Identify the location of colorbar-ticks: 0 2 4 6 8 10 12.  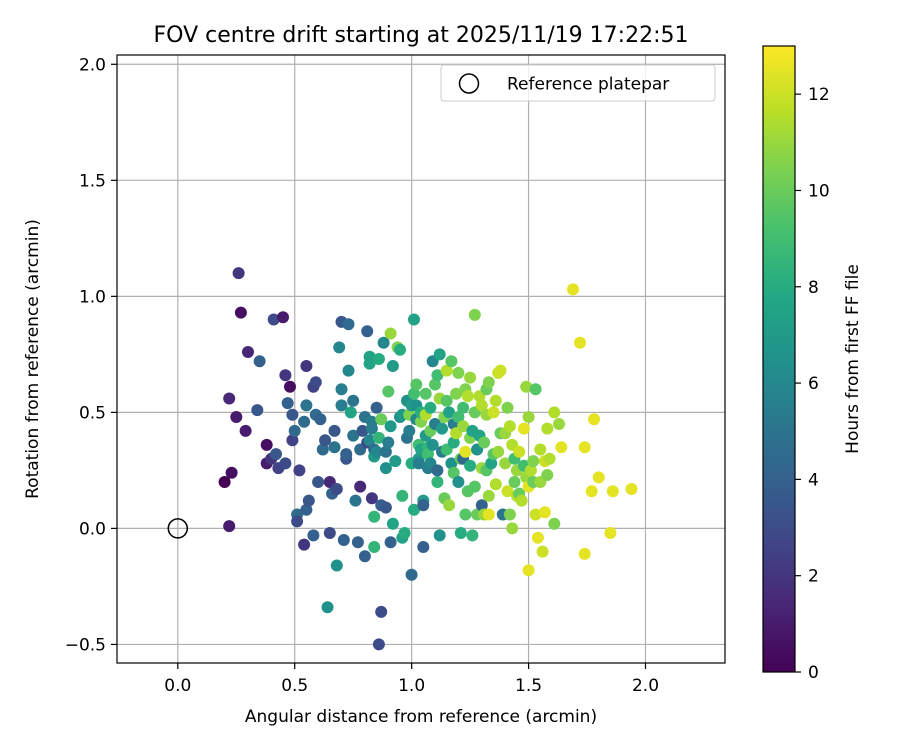
(812, 384).